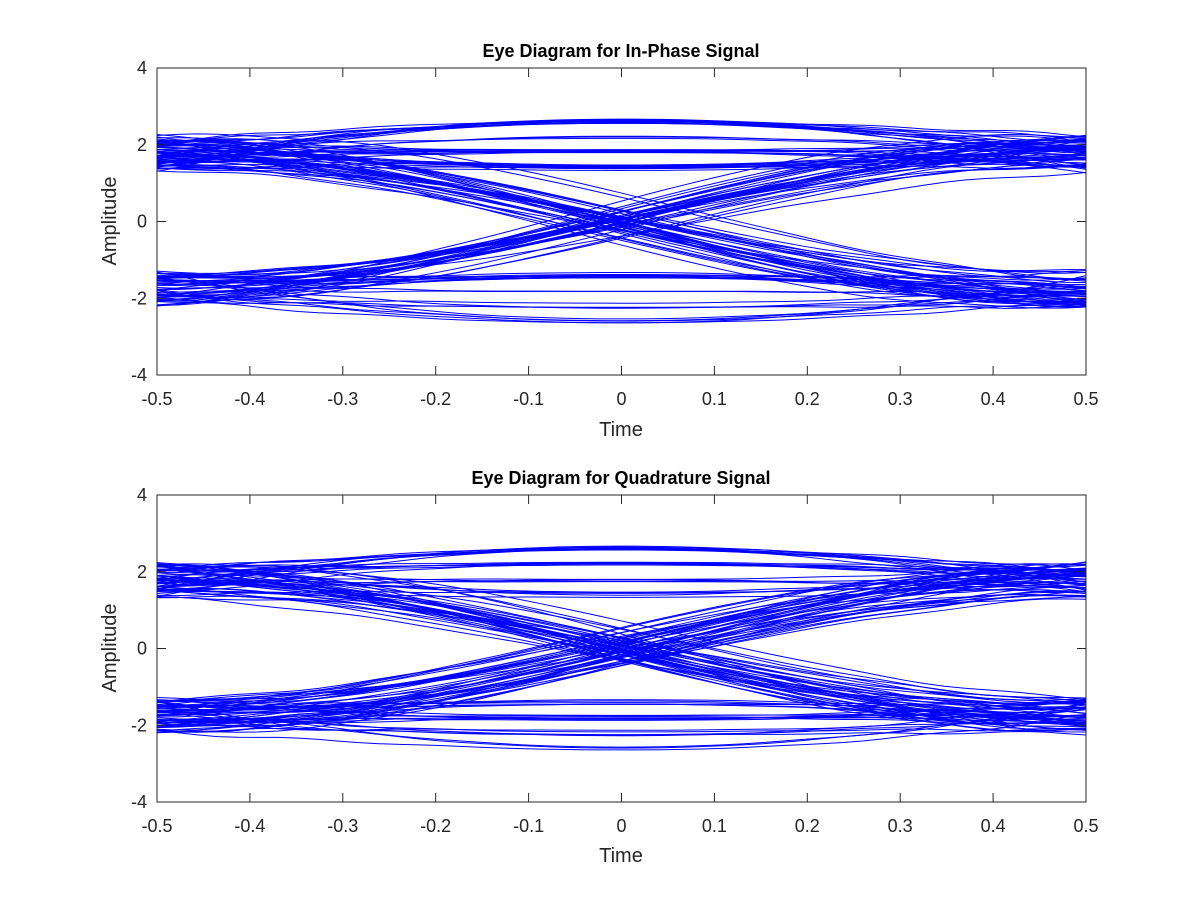  I want to click on quadrature-chart-title: Eye Diagram for Quadrature Signal, so click(620, 478).